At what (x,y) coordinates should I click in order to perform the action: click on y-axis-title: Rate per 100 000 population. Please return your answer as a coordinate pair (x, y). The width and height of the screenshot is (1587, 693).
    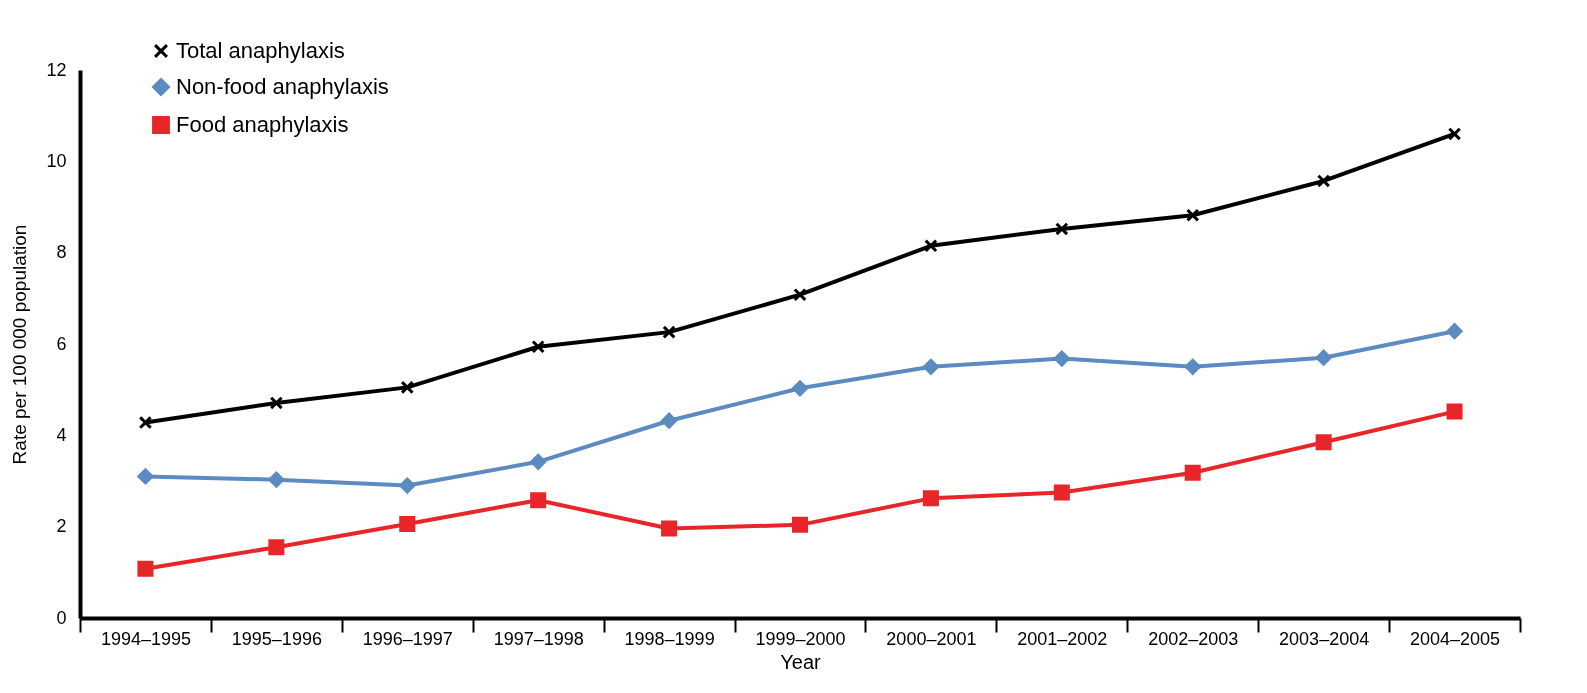
    Looking at the image, I should click on (20, 344).